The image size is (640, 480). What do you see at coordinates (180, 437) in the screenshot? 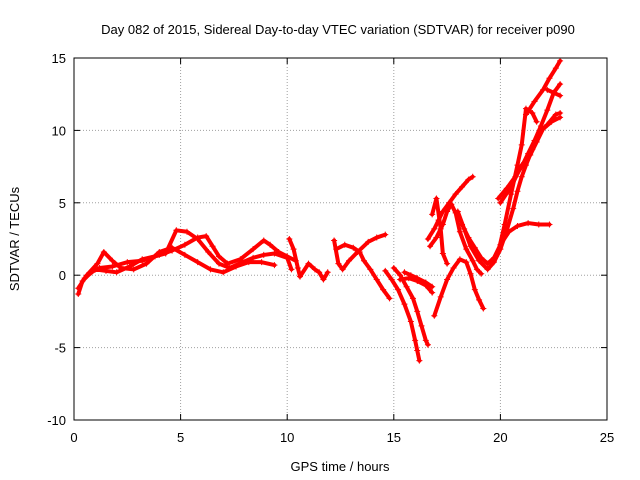
I see `x-tick-label: 5` at bounding box center [180, 437].